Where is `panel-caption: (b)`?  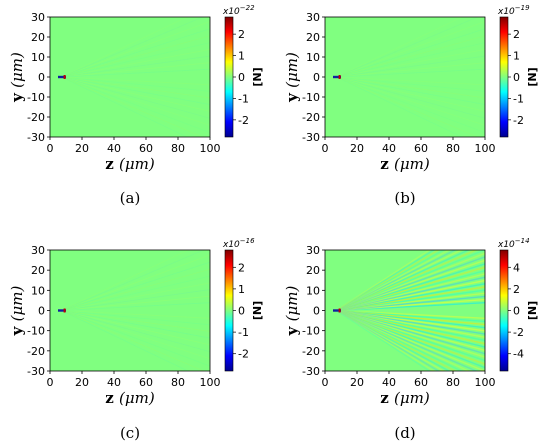
panel-caption: (b) is located at coordinates (404, 198).